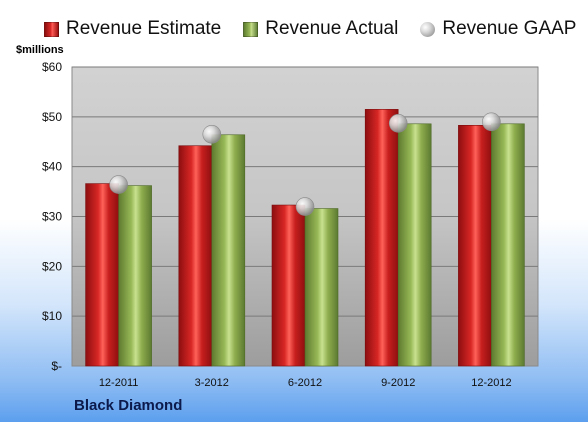  I want to click on x-axis-ticks: 12-2011 3-2012 6-2012 9-2012 12-2012, so click(305, 383).